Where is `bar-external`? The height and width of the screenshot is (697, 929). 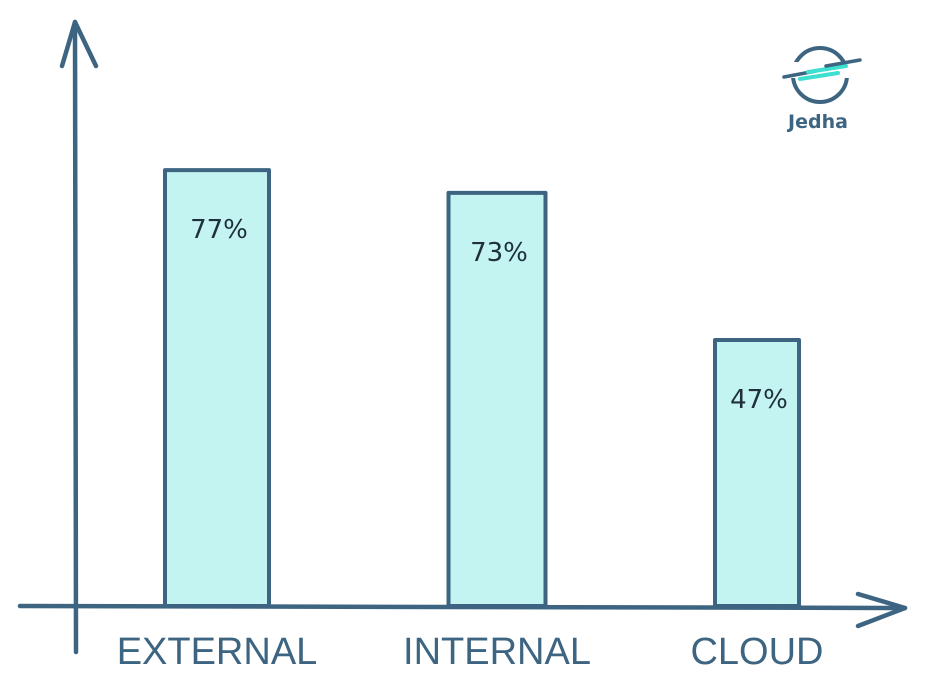
bar-external is located at coordinates (217, 388).